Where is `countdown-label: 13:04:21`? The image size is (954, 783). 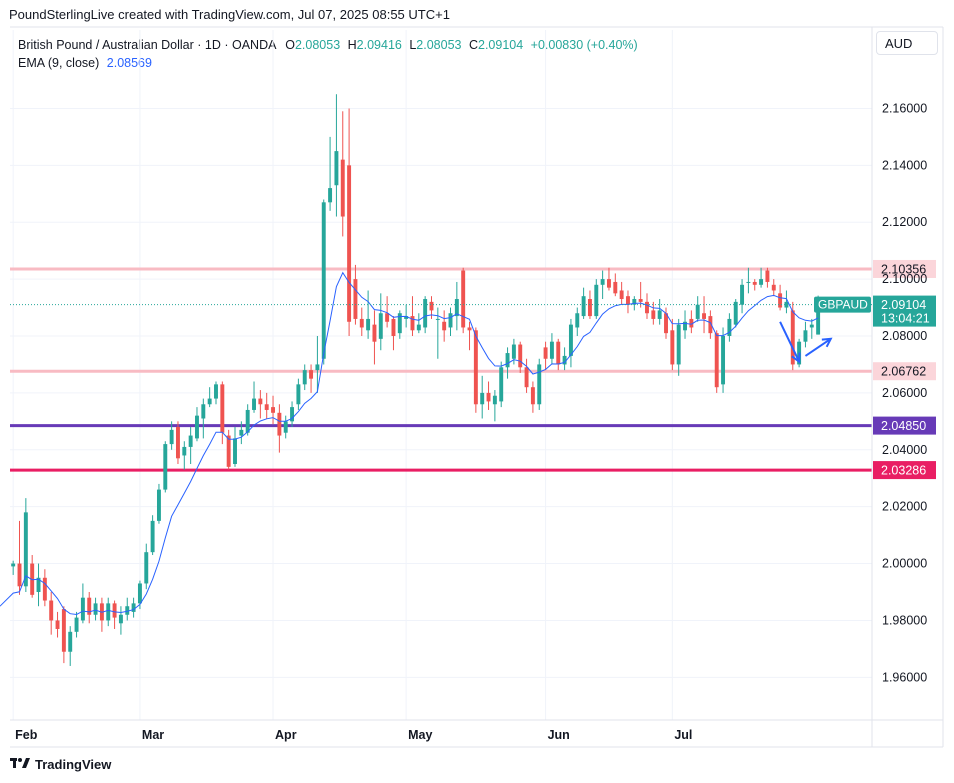 countdown-label: 13:04:21 is located at coordinates (905, 319).